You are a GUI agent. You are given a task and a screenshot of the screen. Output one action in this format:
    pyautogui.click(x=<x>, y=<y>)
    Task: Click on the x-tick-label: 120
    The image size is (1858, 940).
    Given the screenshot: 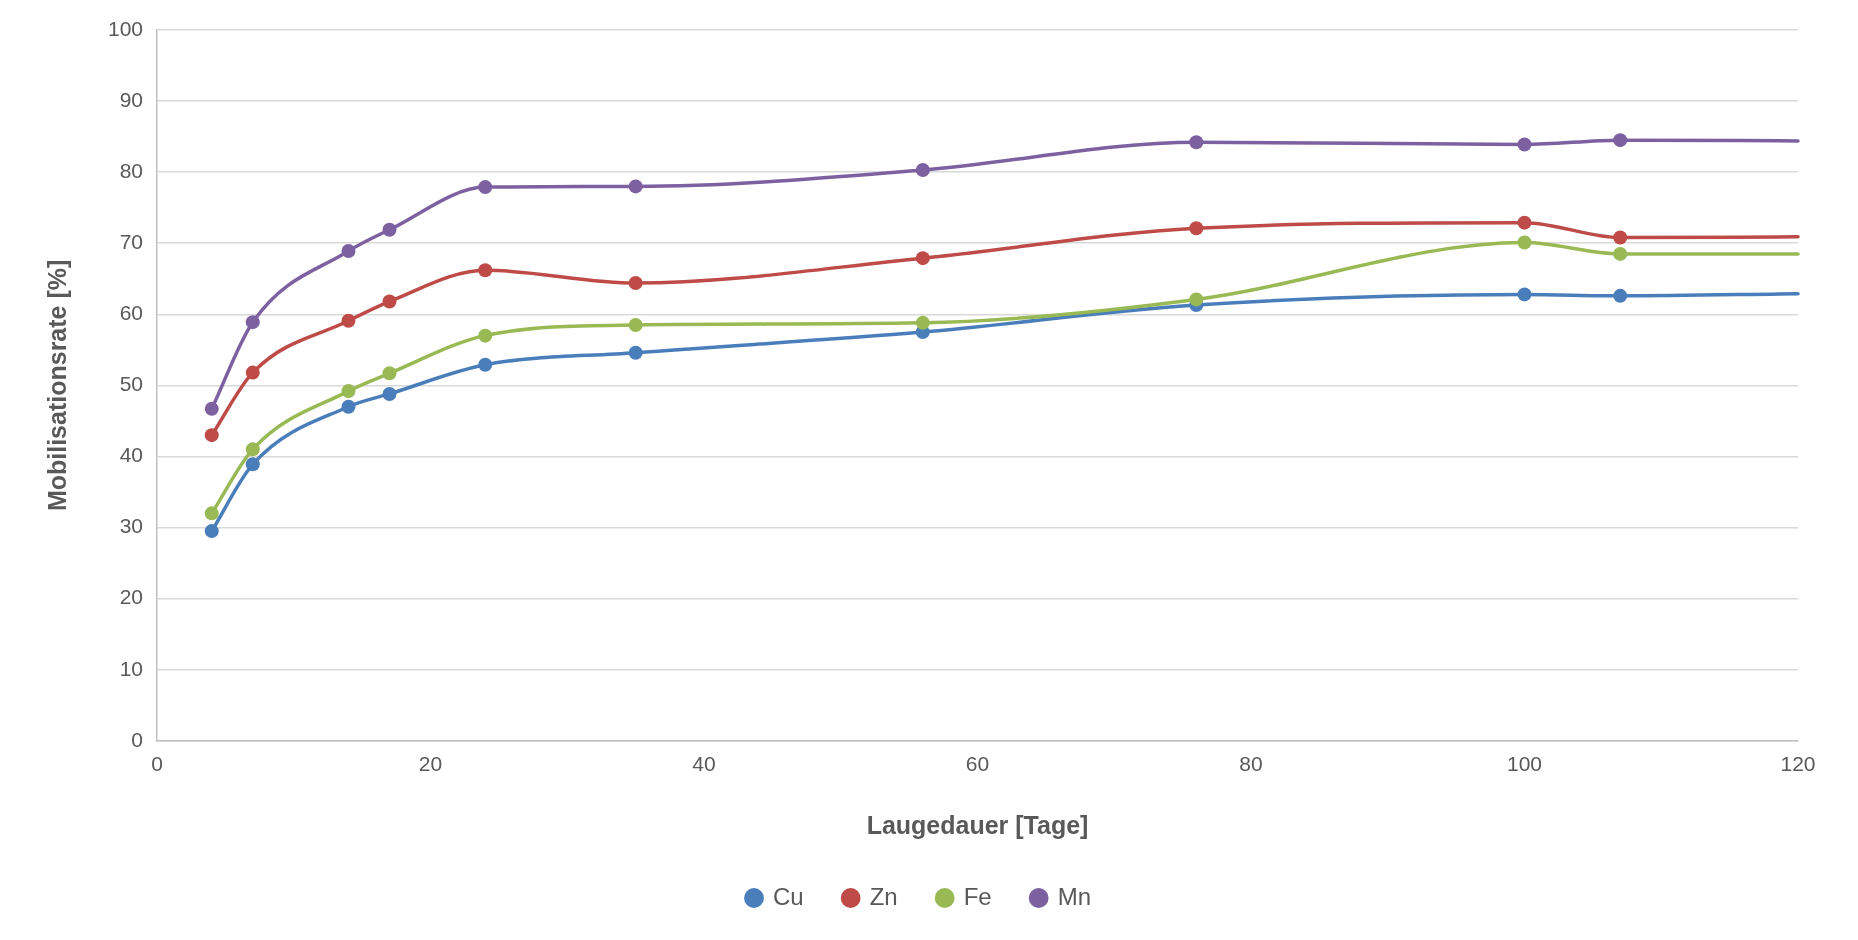 What is the action you would take?
    pyautogui.click(x=1798, y=764)
    